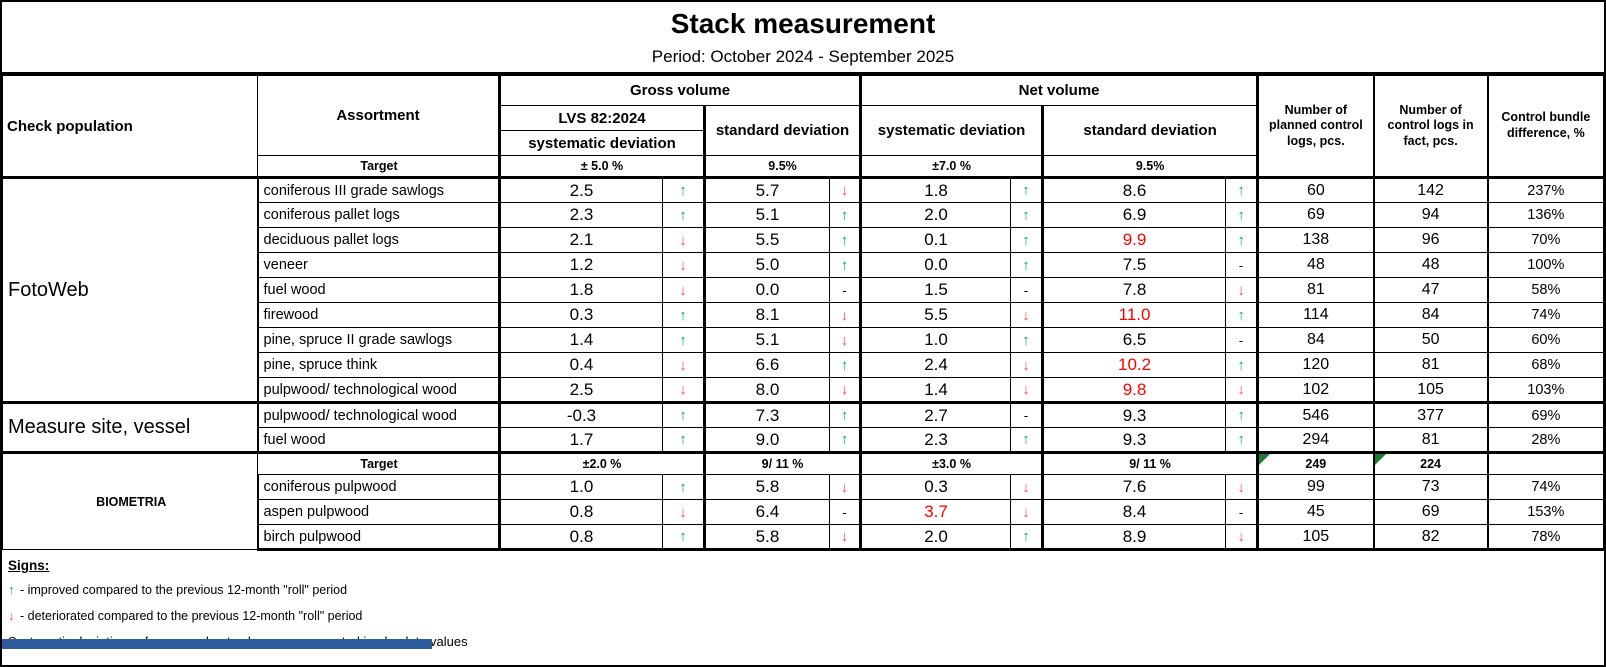  I want to click on assortment-cell: aspen pulpwood, so click(378, 512).